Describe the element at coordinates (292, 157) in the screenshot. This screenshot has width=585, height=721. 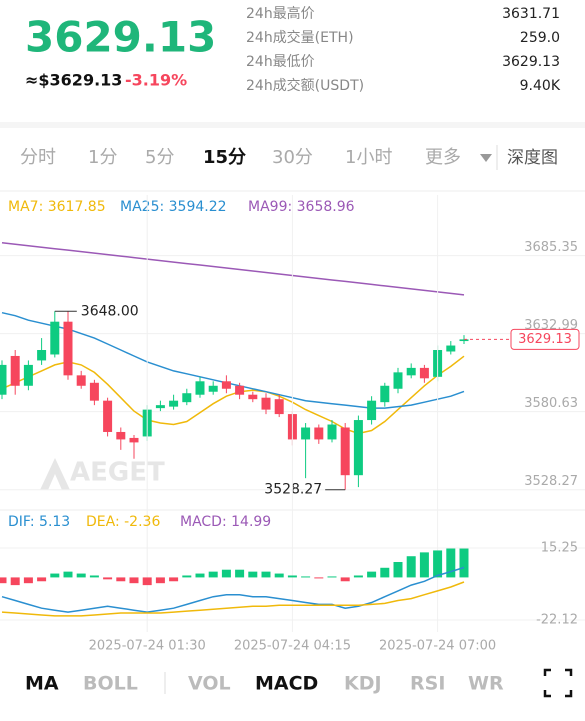
I see `interval-tab: 30分` at that location.